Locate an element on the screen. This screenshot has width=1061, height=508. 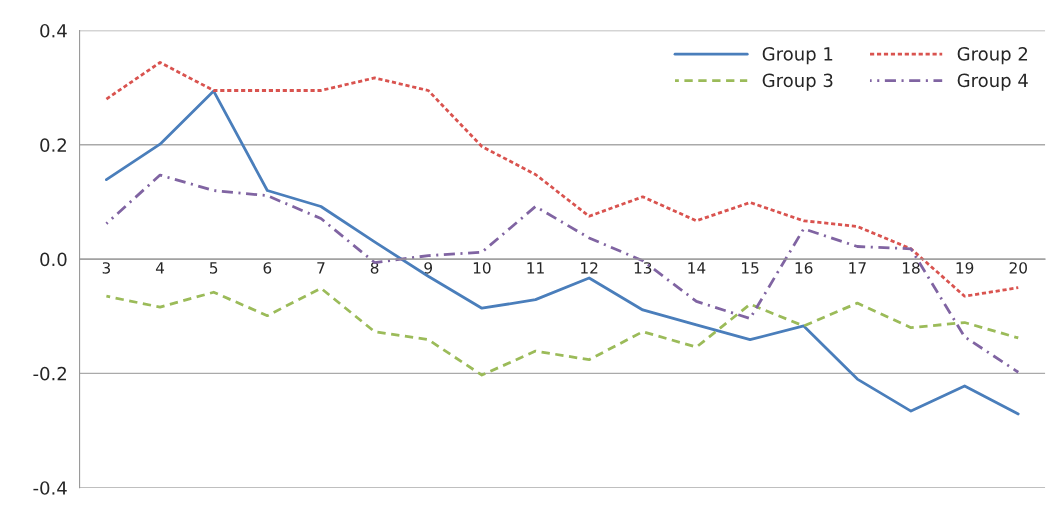
x-tick-label: 3 is located at coordinates (106, 268).